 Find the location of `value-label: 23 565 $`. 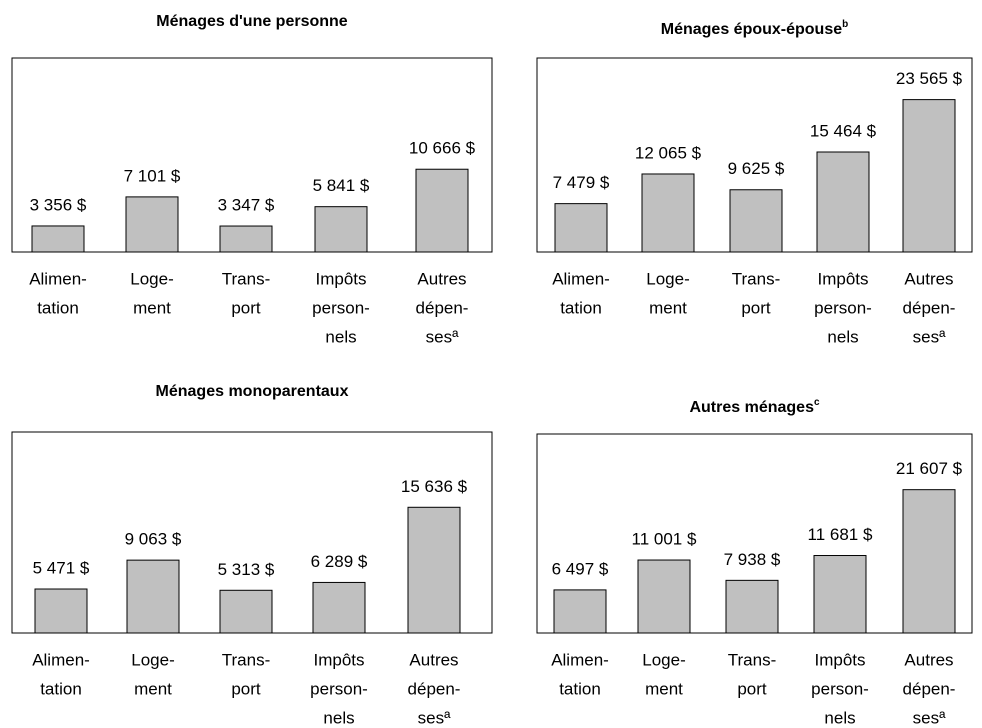

value-label: 23 565 $ is located at coordinates (929, 78).